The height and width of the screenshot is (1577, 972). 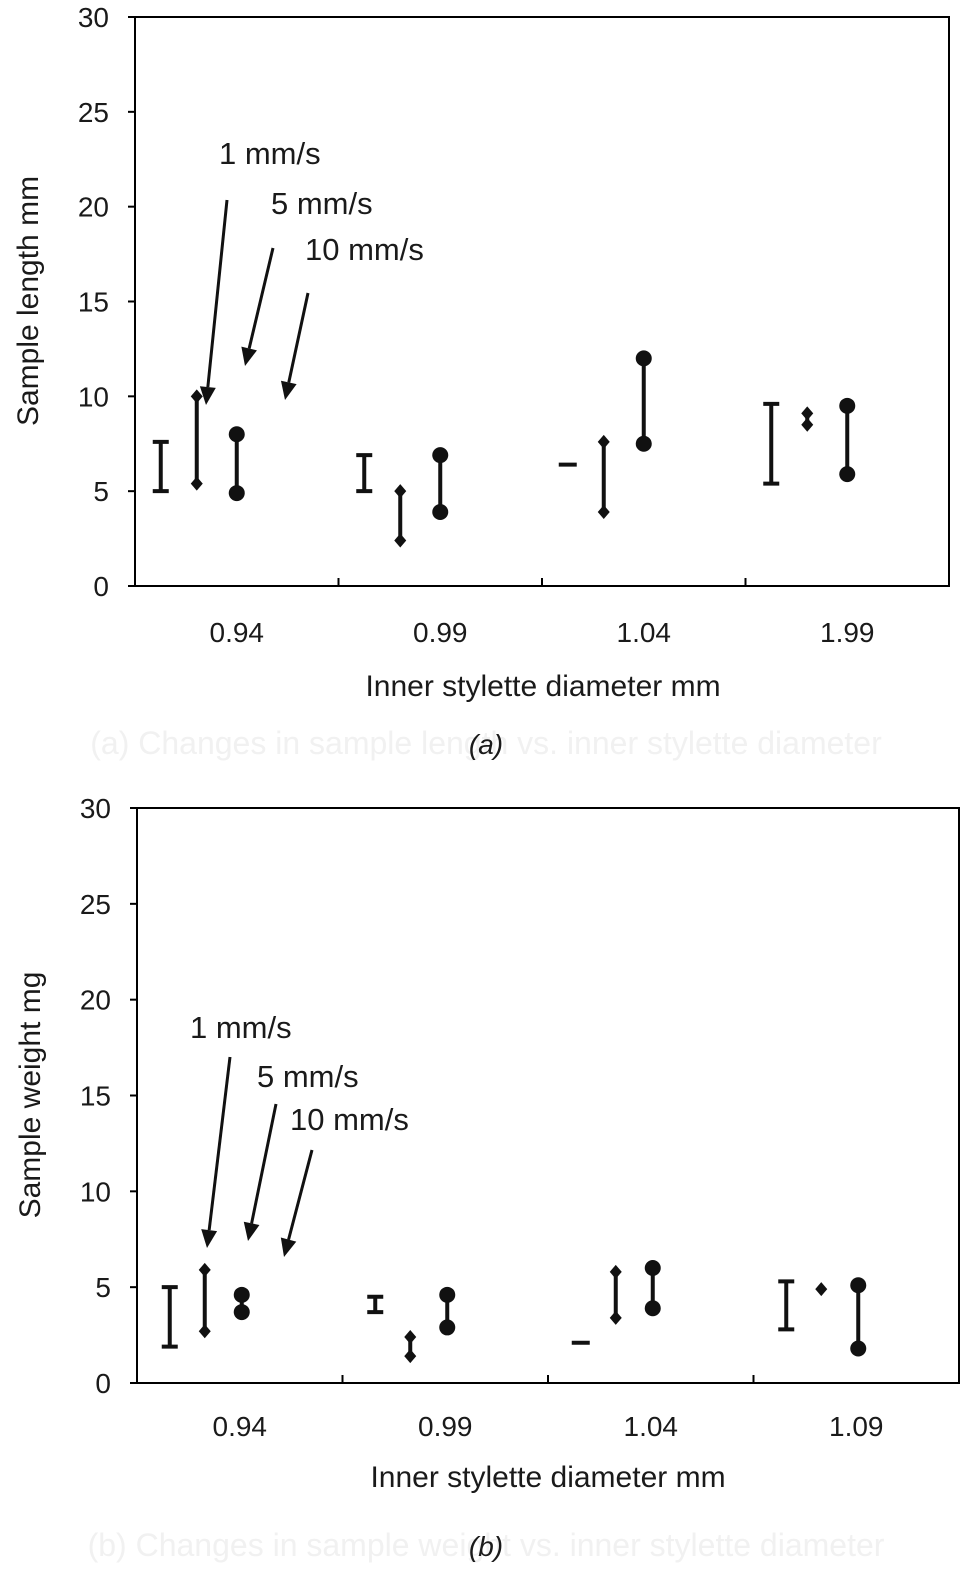 What do you see at coordinates (486, 1546) in the screenshot?
I see `caption-b: (b)` at bounding box center [486, 1546].